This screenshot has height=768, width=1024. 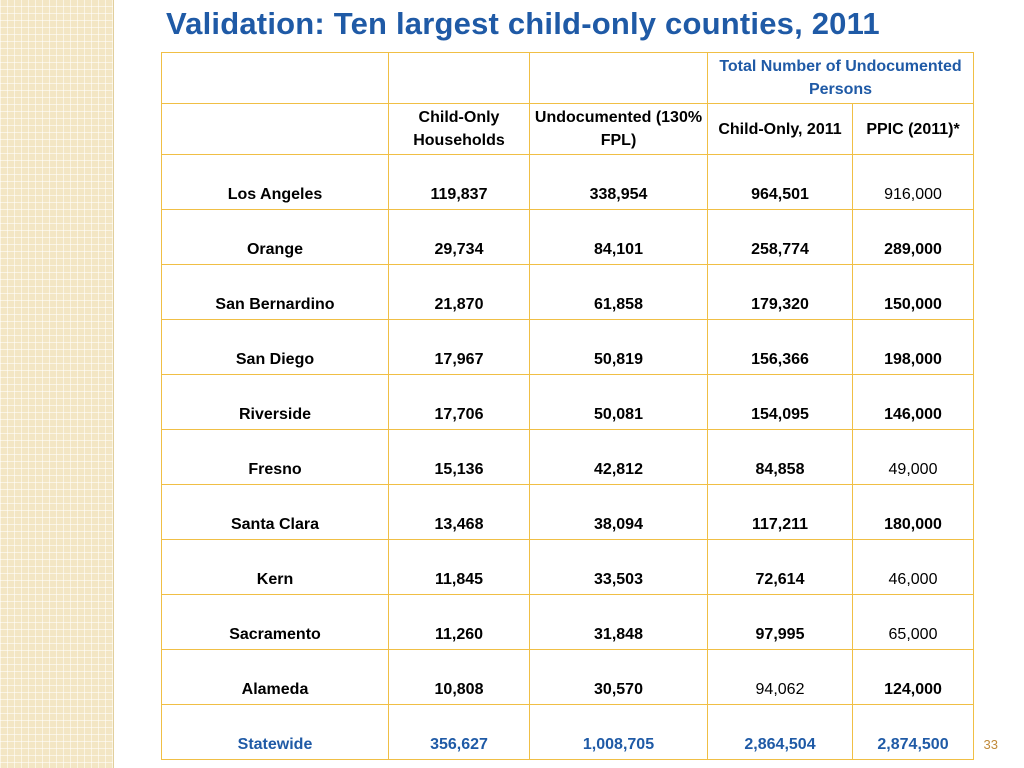 What do you see at coordinates (913, 732) in the screenshot?
I see `statewide-ppic: 2,874,500` at bounding box center [913, 732].